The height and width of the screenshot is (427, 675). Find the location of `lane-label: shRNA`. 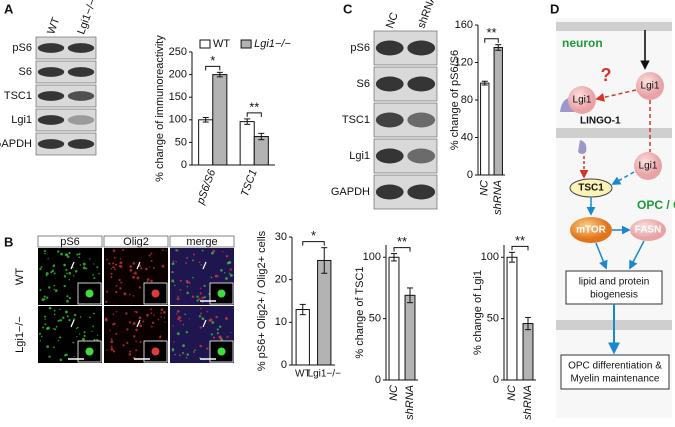

lane-label: shRNA is located at coordinates (427, 15).